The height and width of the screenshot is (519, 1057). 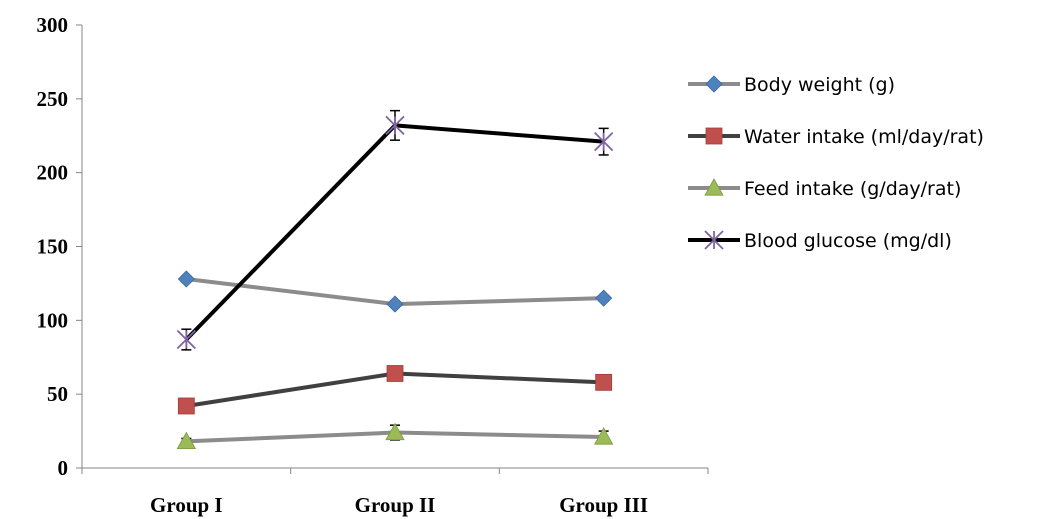 What do you see at coordinates (395, 505) in the screenshot?
I see `x-tick-label: Group II` at bounding box center [395, 505].